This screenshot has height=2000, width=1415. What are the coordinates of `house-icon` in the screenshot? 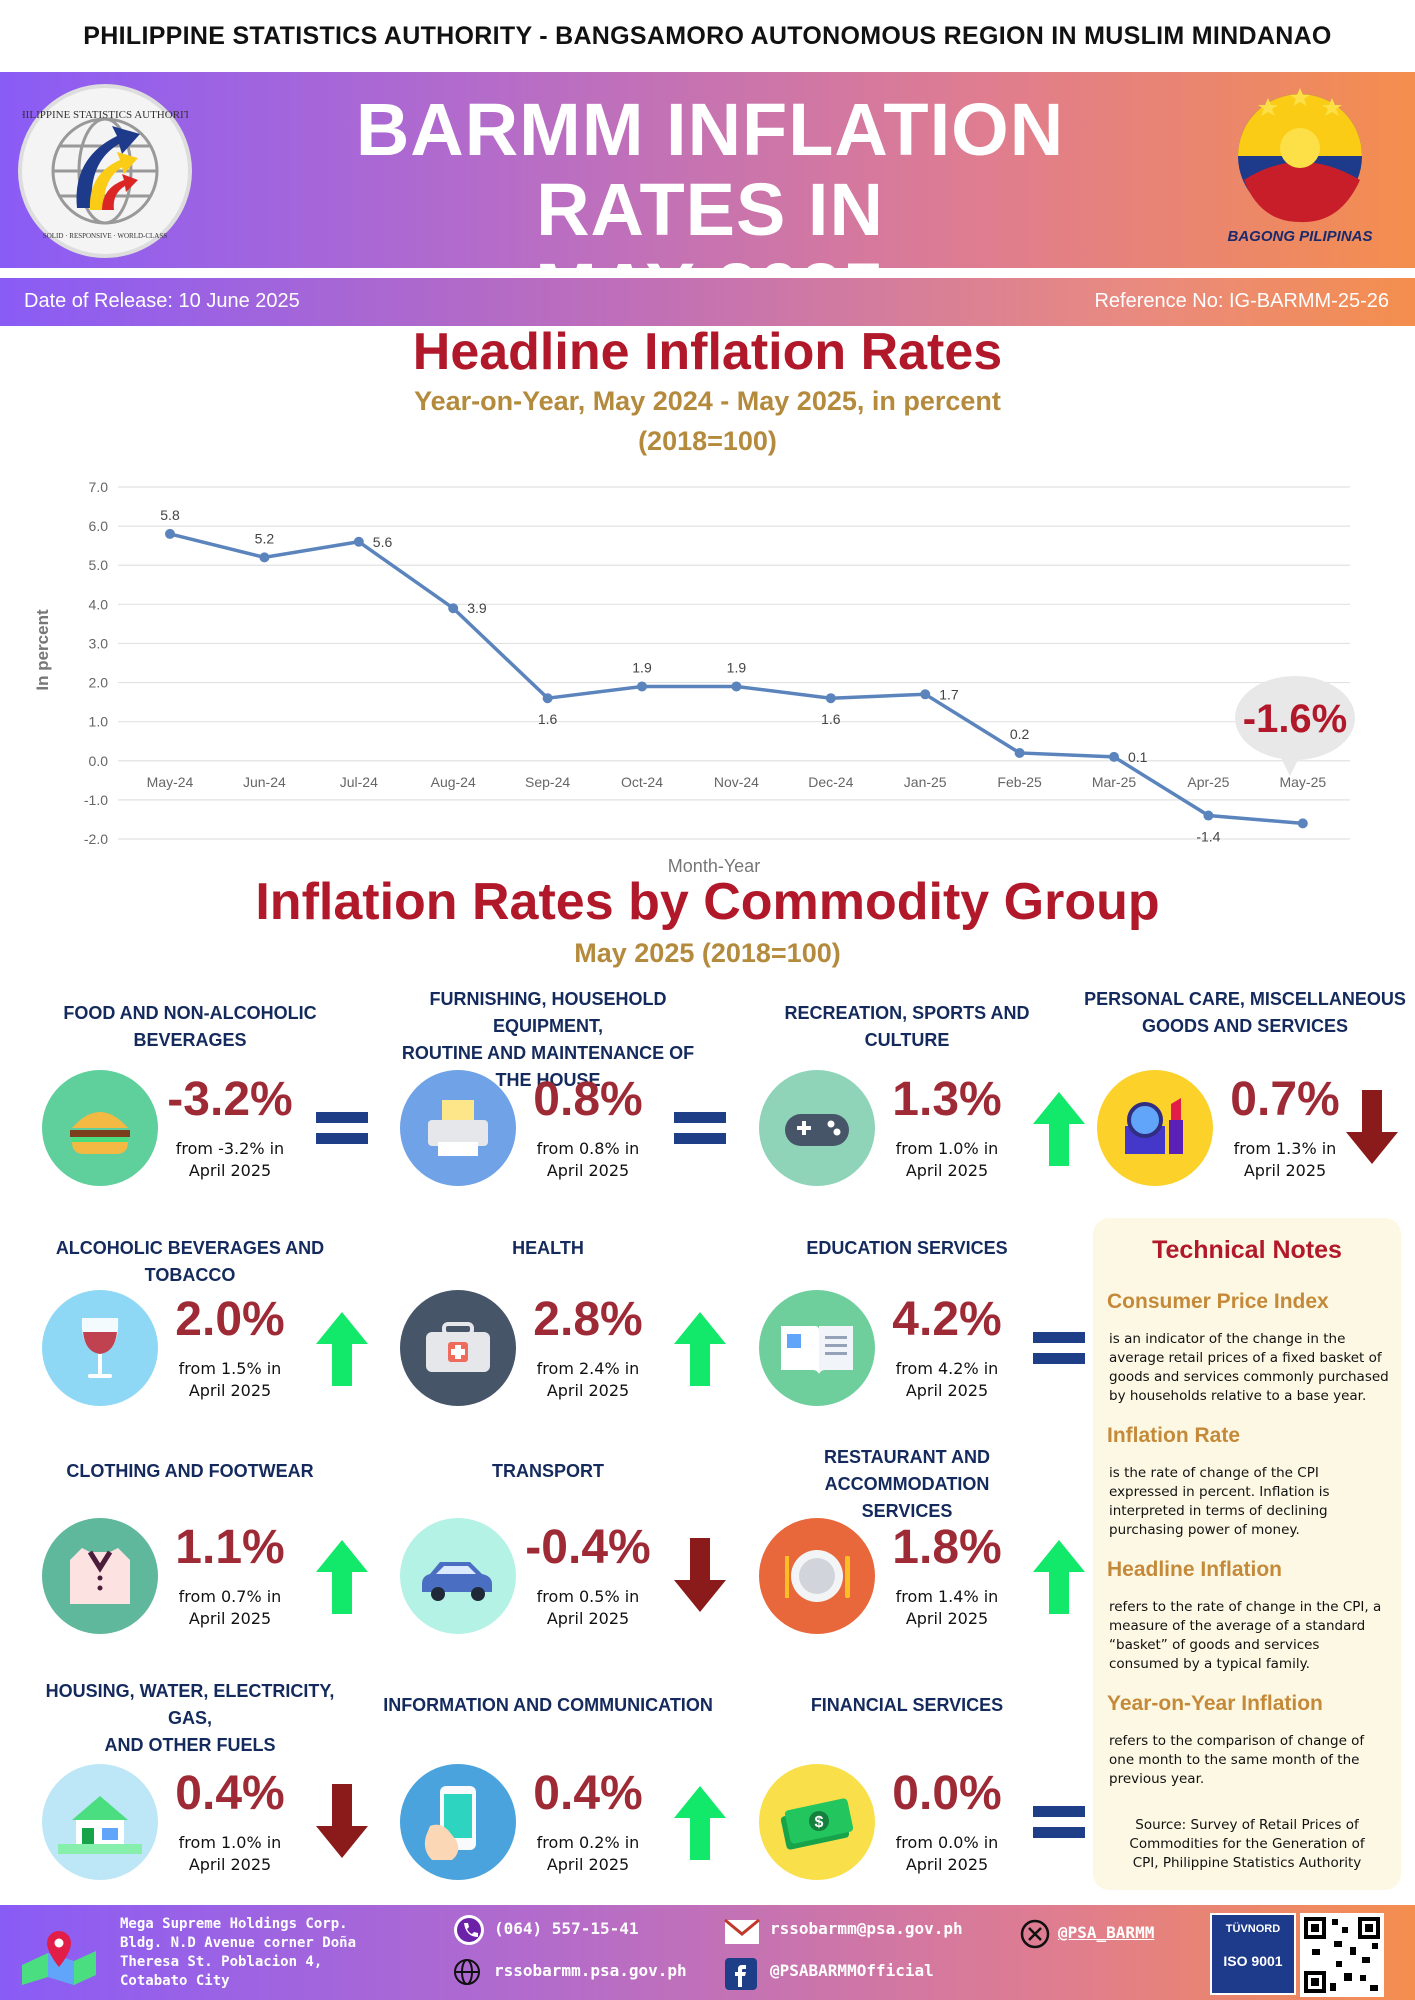 It's located at (100, 1822).